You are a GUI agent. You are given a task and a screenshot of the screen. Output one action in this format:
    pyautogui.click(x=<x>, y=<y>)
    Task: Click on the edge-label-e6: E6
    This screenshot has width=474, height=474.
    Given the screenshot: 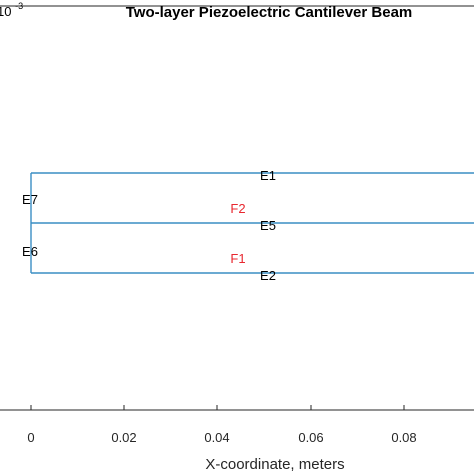 What is the action you would take?
    pyautogui.click(x=30, y=251)
    